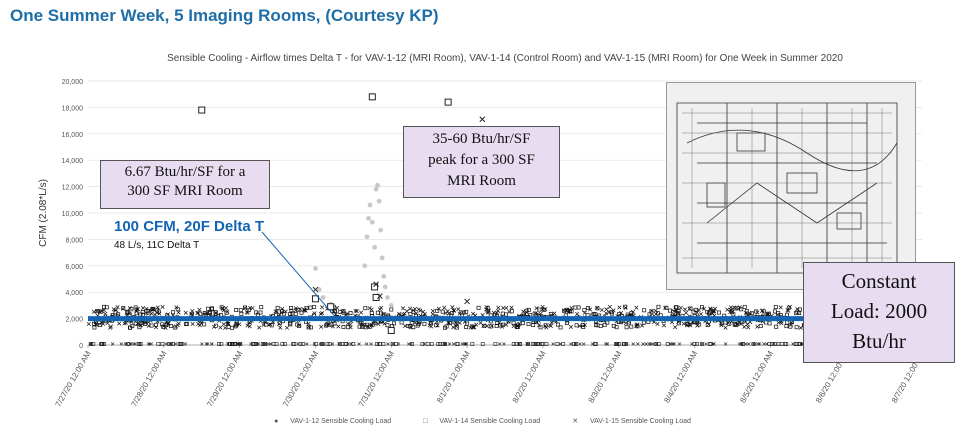 The width and height of the screenshot is (975, 439). What do you see at coordinates (631, 421) in the screenshot?
I see `legend-item: ✕ VAV-1-15 Sensible Cooling Load` at bounding box center [631, 421].